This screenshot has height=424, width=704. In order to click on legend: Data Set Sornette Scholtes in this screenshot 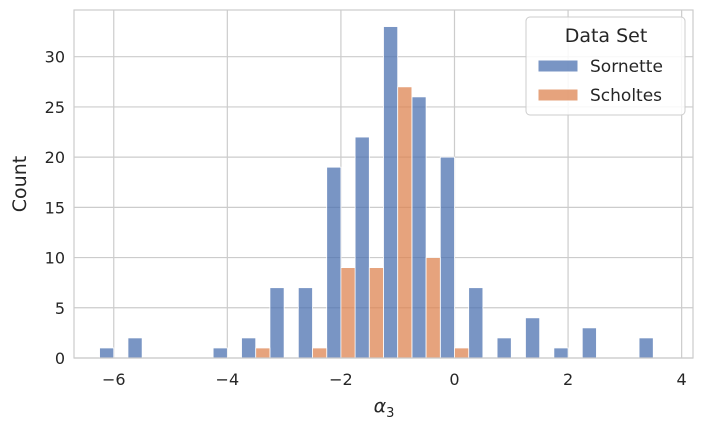, I will do `click(605, 66)`.